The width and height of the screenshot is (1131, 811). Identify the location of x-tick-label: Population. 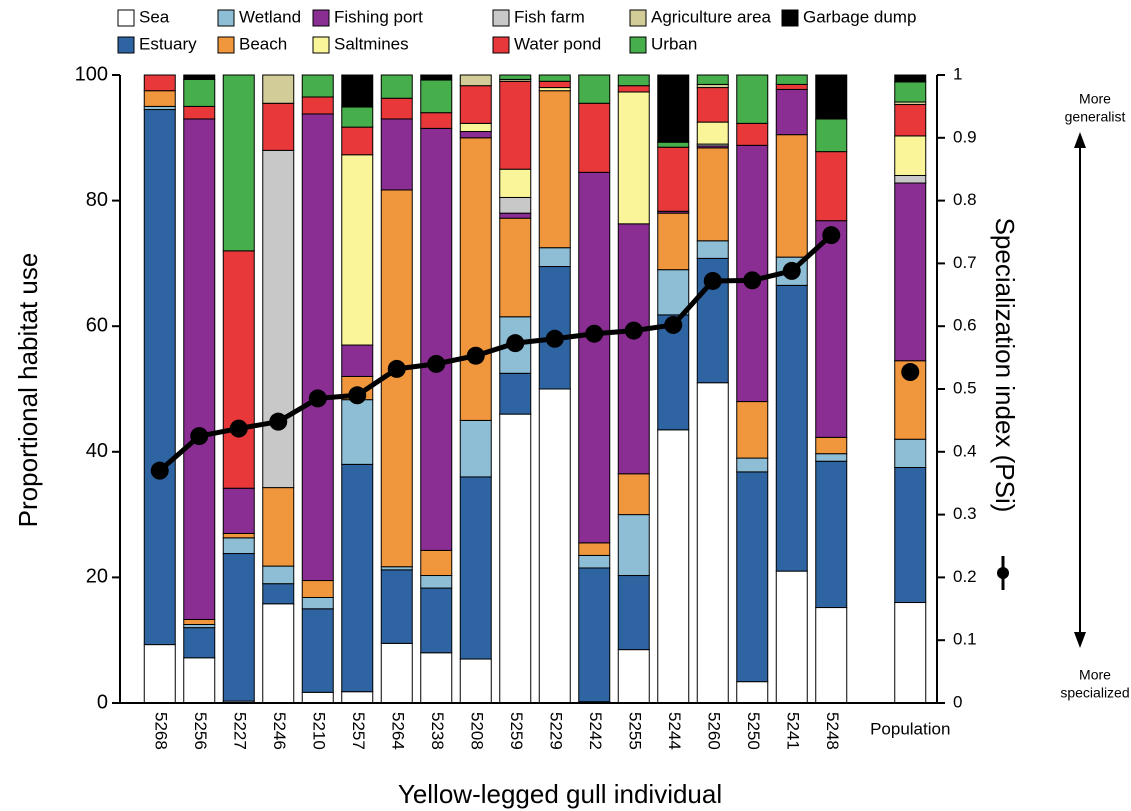
(910, 728).